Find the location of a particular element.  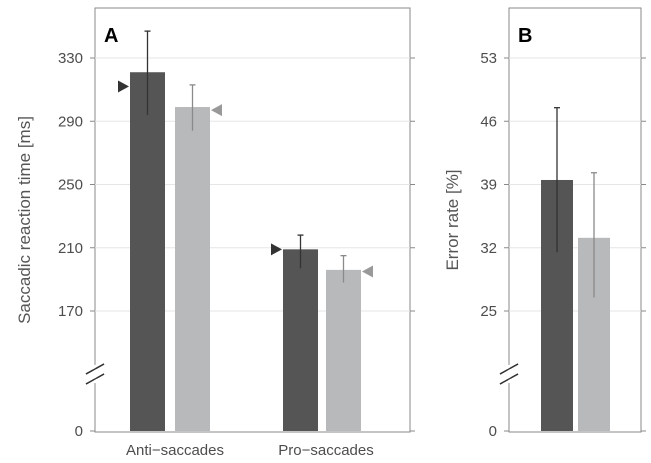

panel-a-letter: A is located at coordinates (111, 36).